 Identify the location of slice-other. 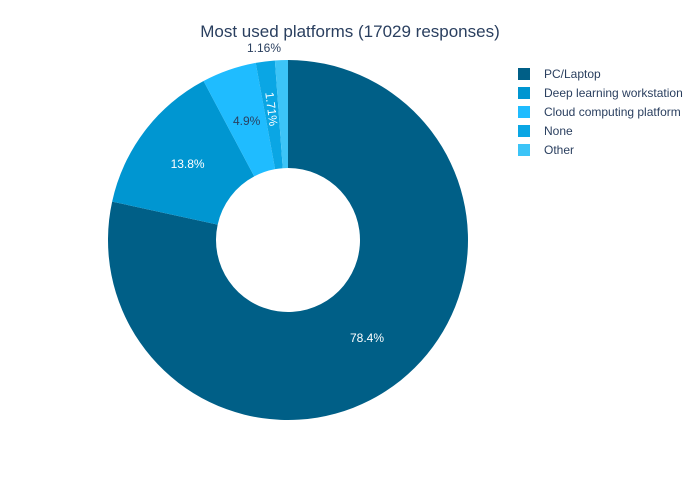
(281, 114).